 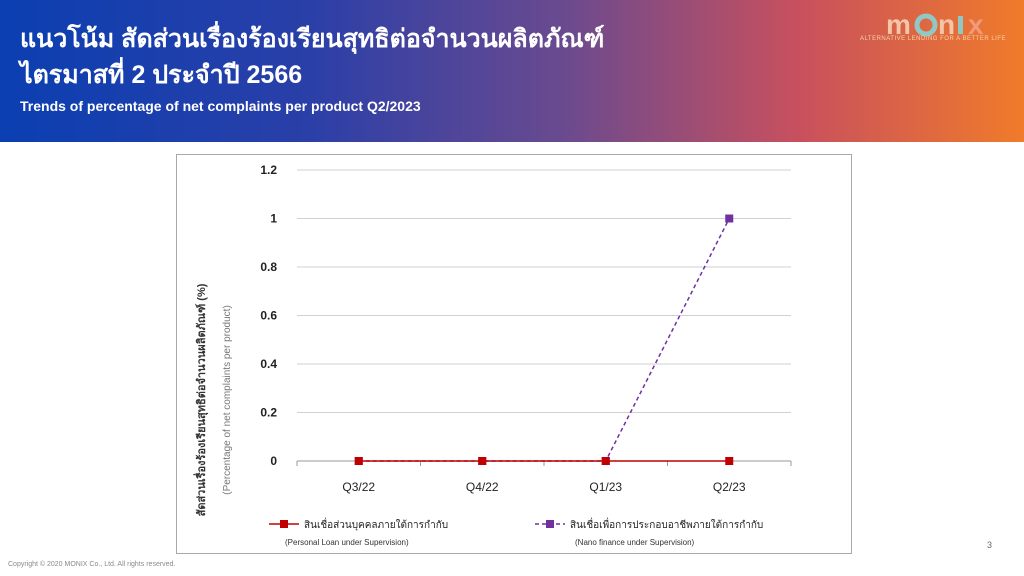 I want to click on y-tick-labels: 0 0.2 0.4 0.6 0.8 1 1.2, so click(x=268, y=315).